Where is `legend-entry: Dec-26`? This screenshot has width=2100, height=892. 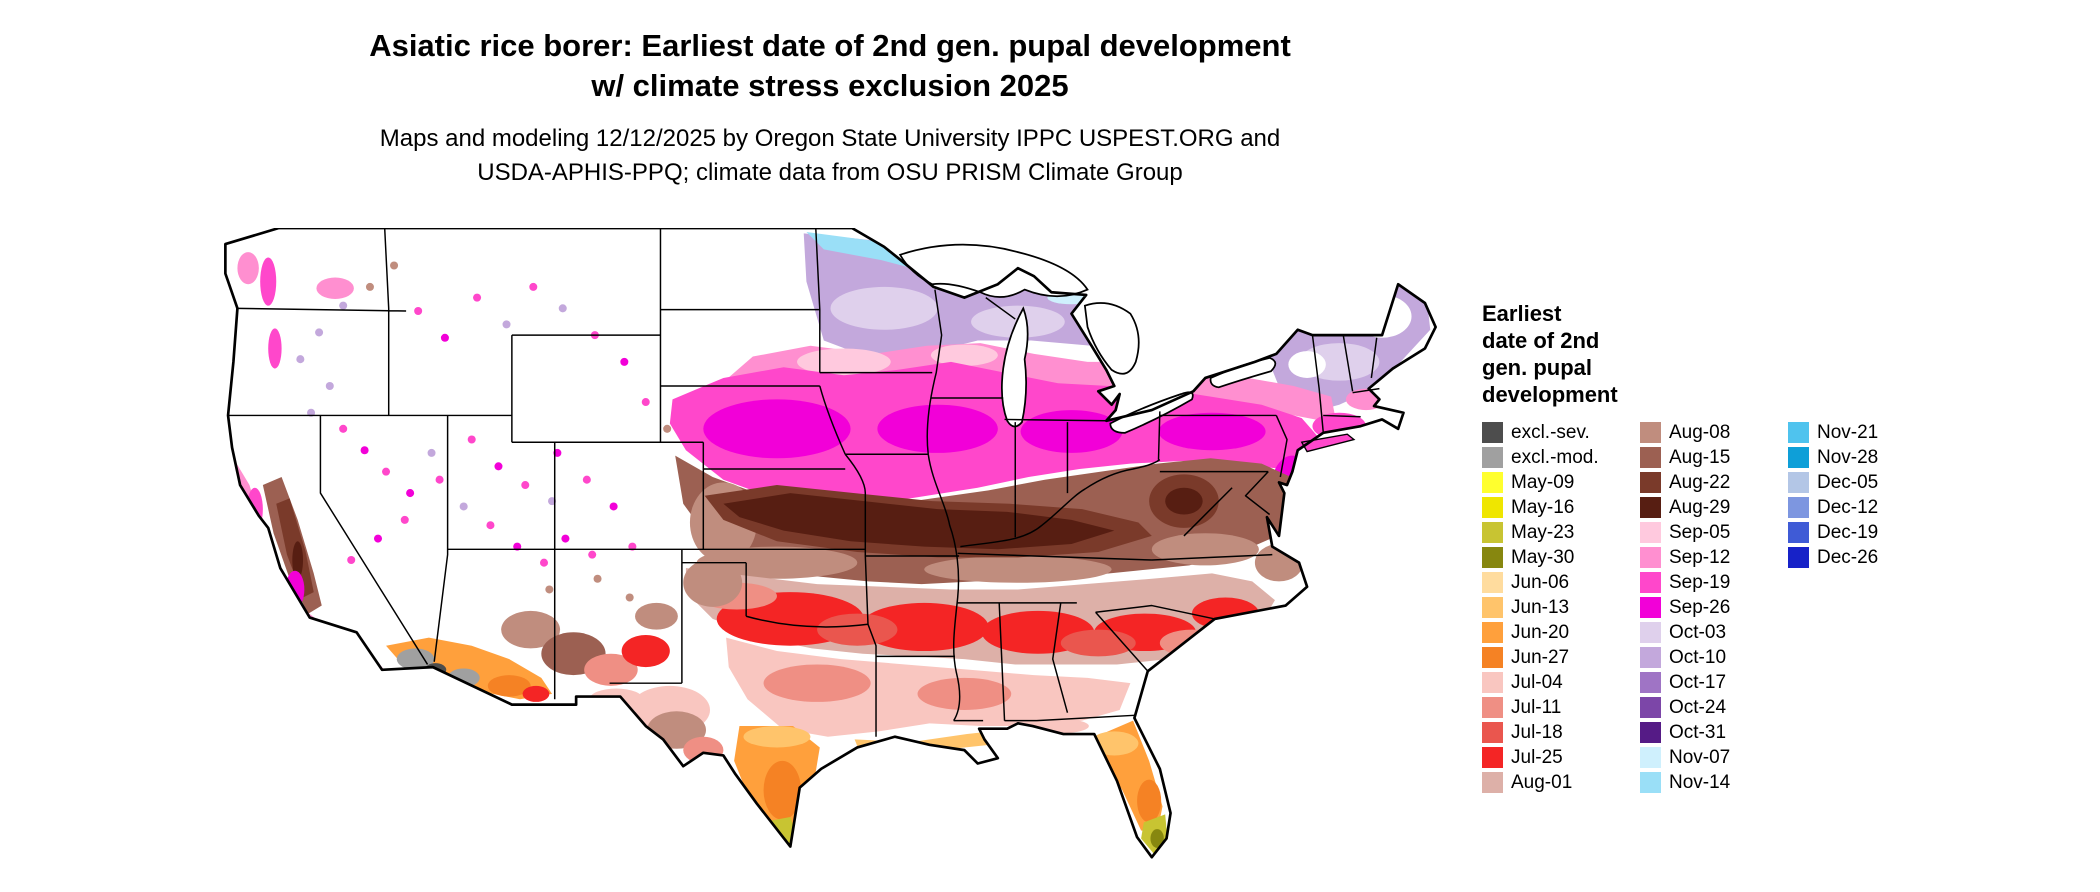 legend-entry: Dec-26 is located at coordinates (1853, 557).